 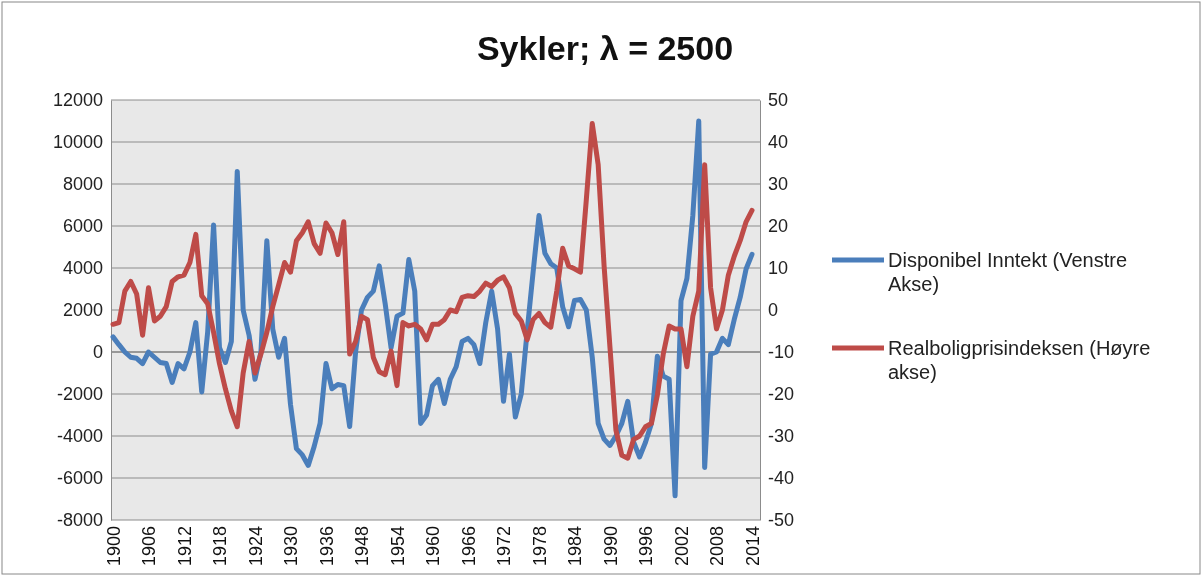 What do you see at coordinates (575, 546) in the screenshot?
I see `x-tick-label: 1984` at bounding box center [575, 546].